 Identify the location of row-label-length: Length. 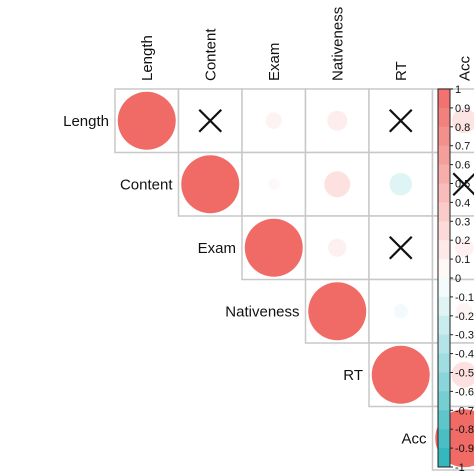
(86, 121).